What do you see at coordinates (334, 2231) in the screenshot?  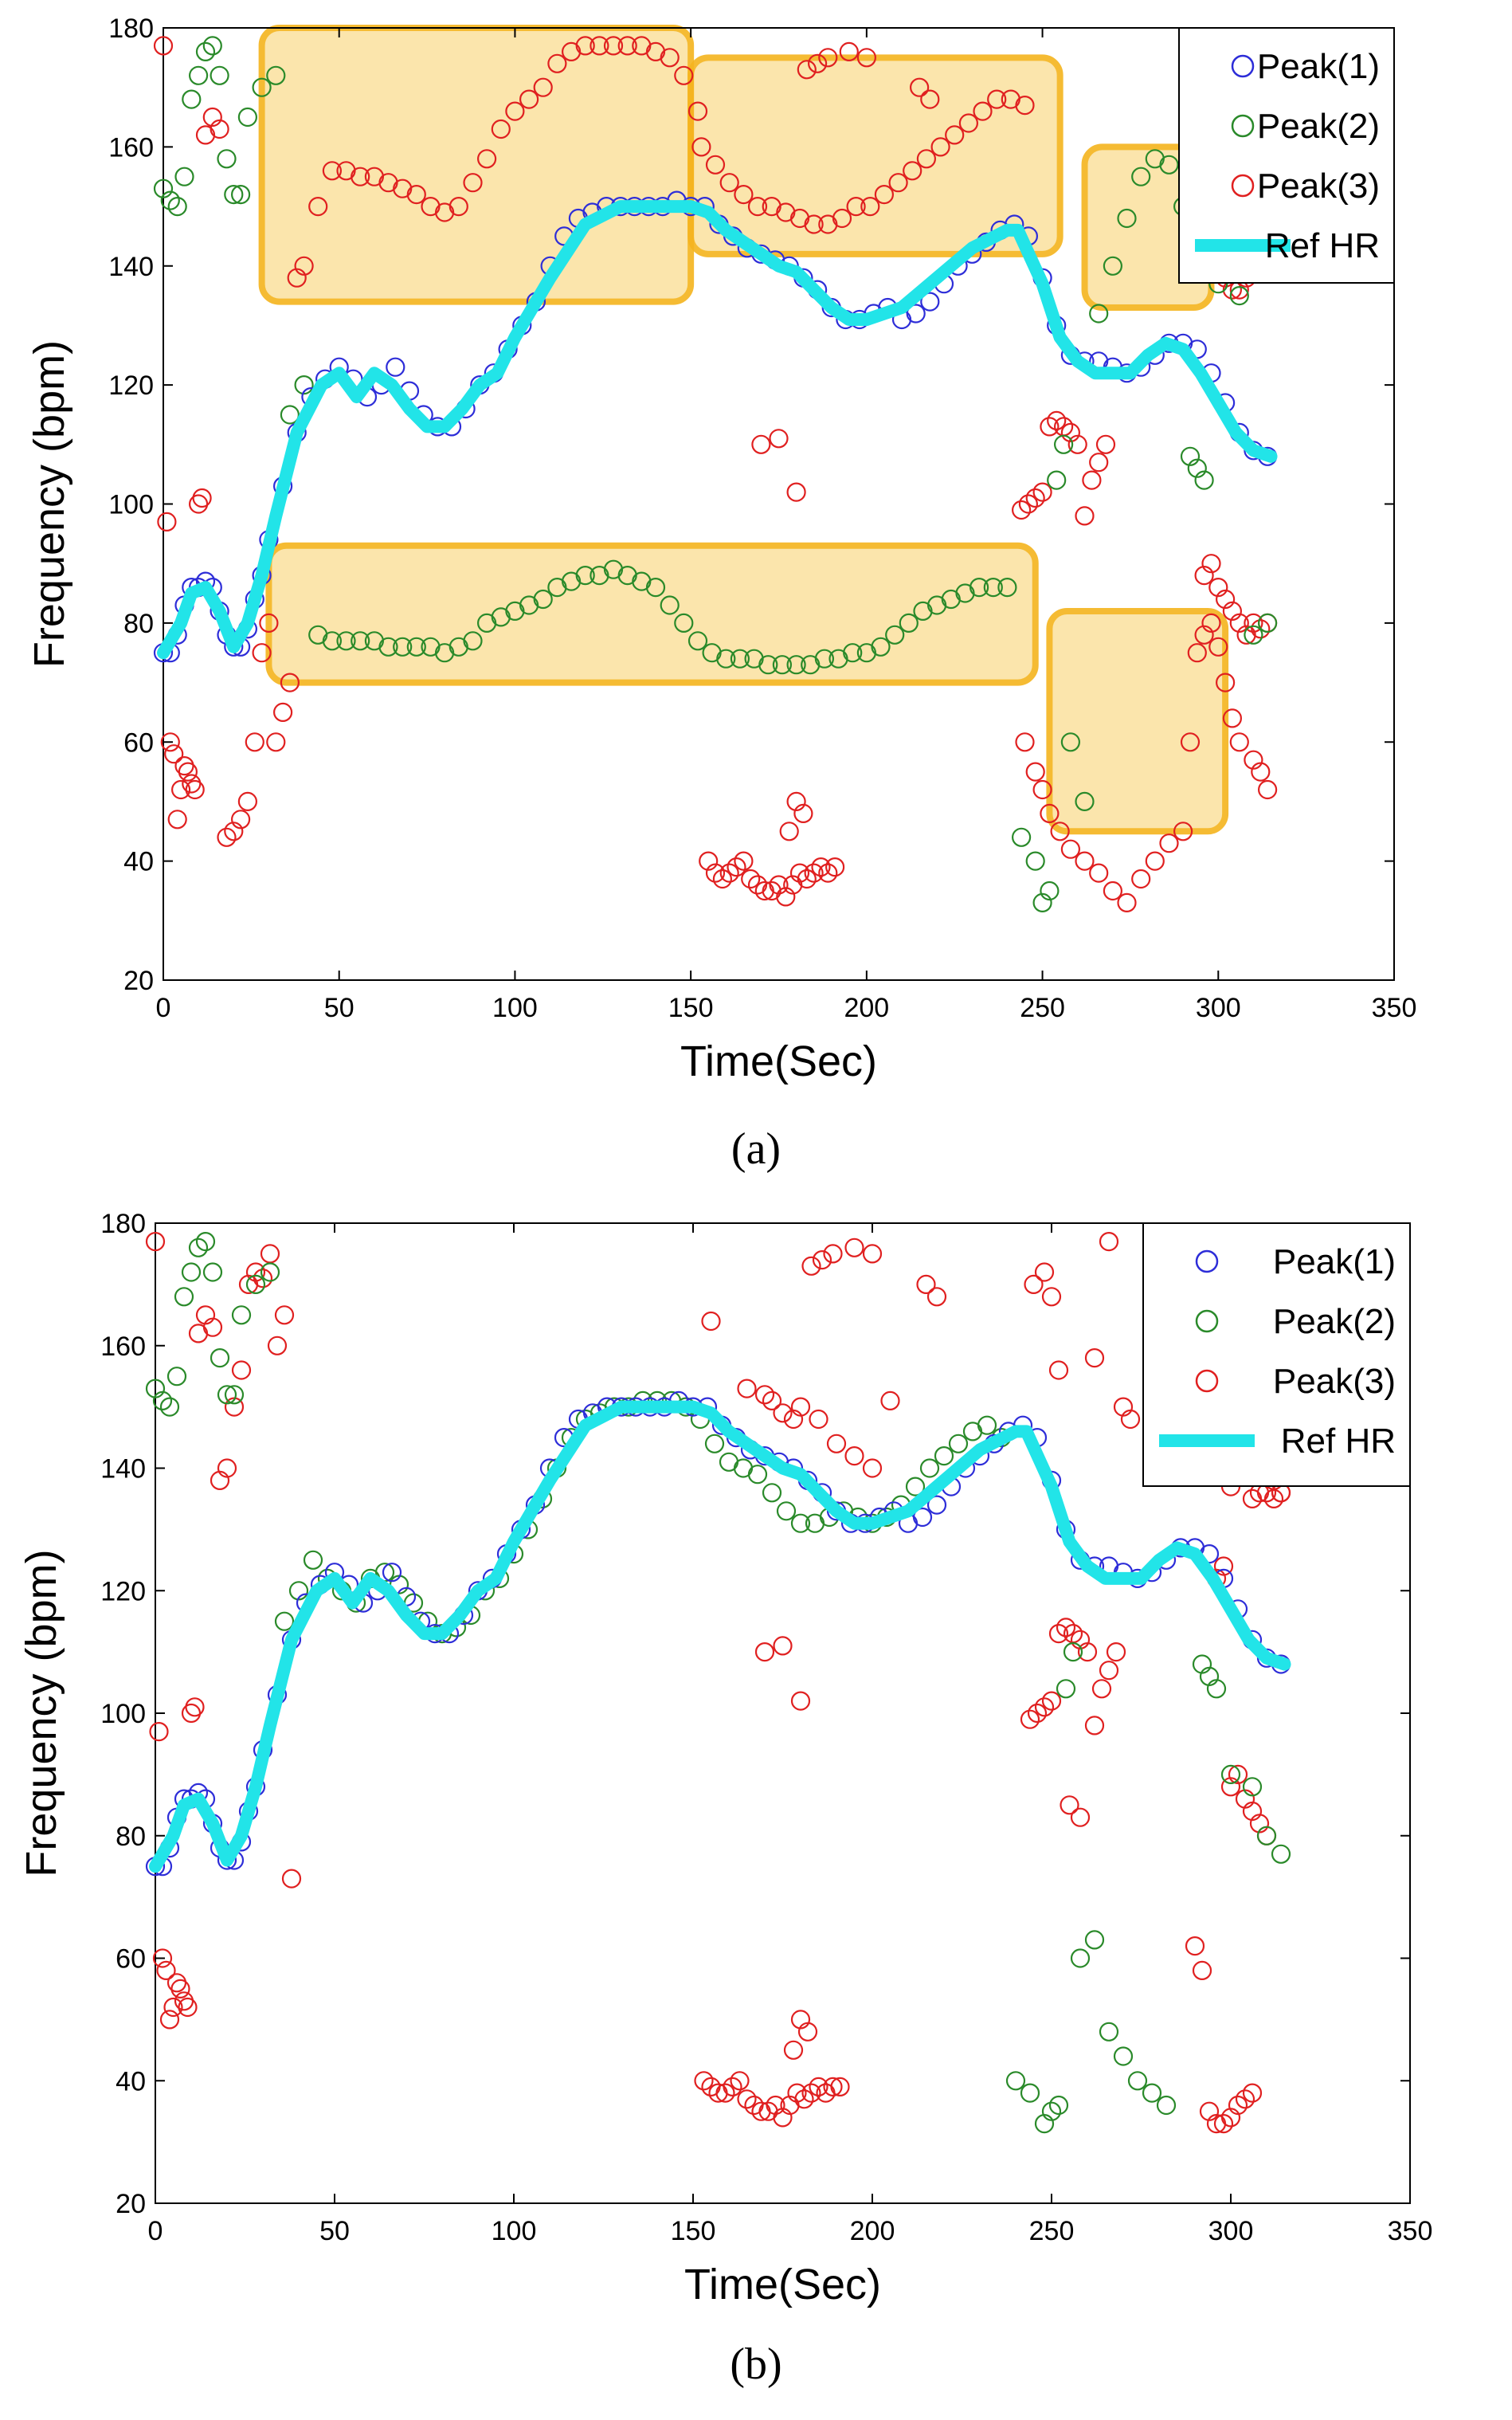 I see `x-tick-label: 50` at bounding box center [334, 2231].